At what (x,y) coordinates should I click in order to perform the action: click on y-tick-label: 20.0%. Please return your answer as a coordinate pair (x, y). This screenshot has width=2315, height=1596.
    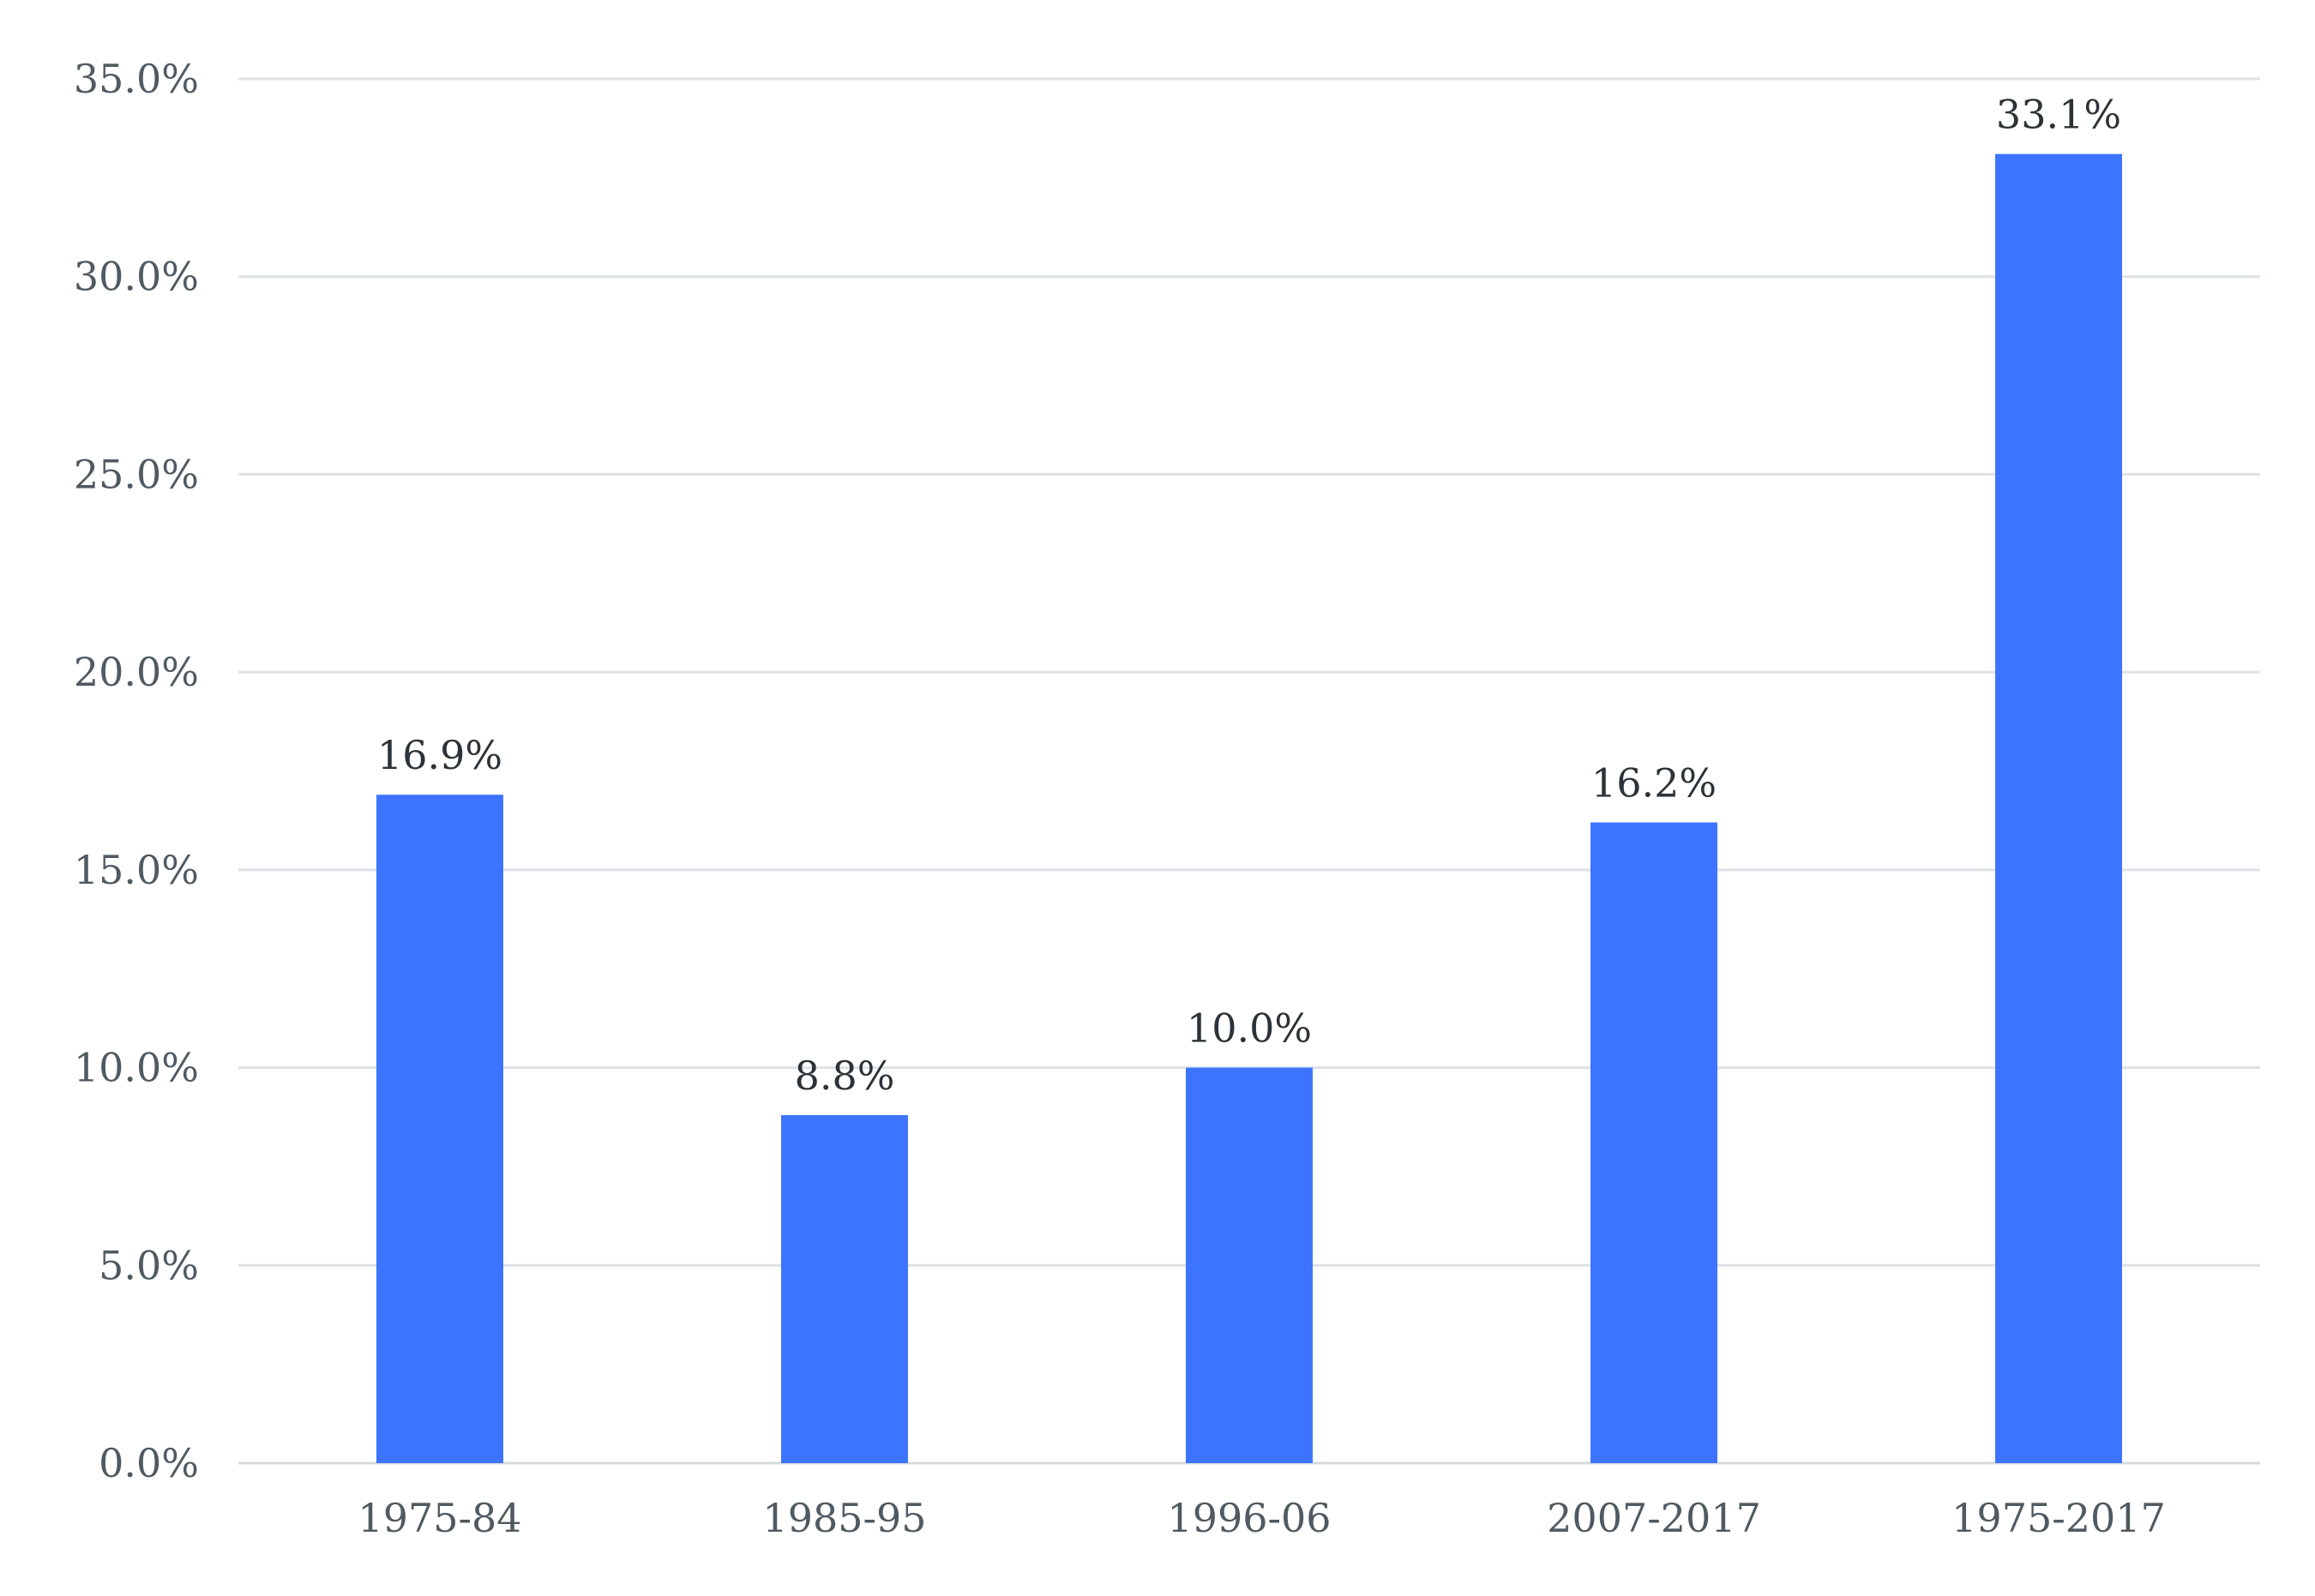
    Looking at the image, I should click on (136, 672).